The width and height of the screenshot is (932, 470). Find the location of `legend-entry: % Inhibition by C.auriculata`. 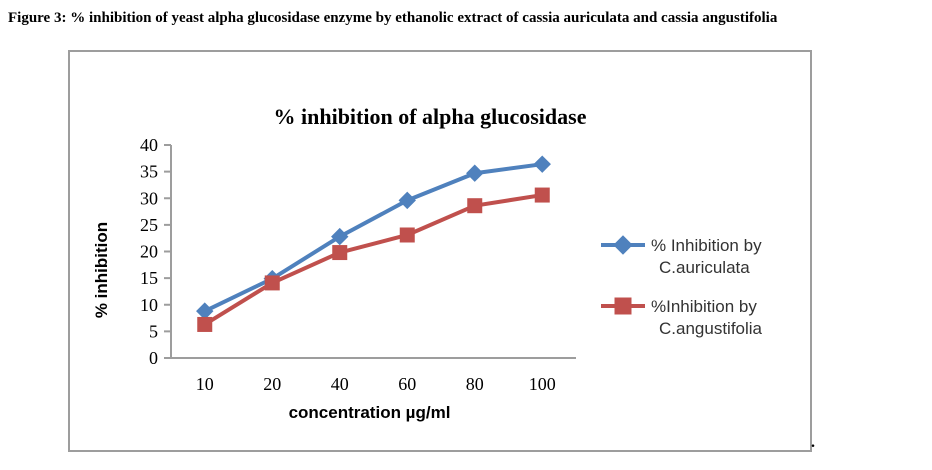

legend-entry: % Inhibition by C.auriculata is located at coordinates (681, 256).